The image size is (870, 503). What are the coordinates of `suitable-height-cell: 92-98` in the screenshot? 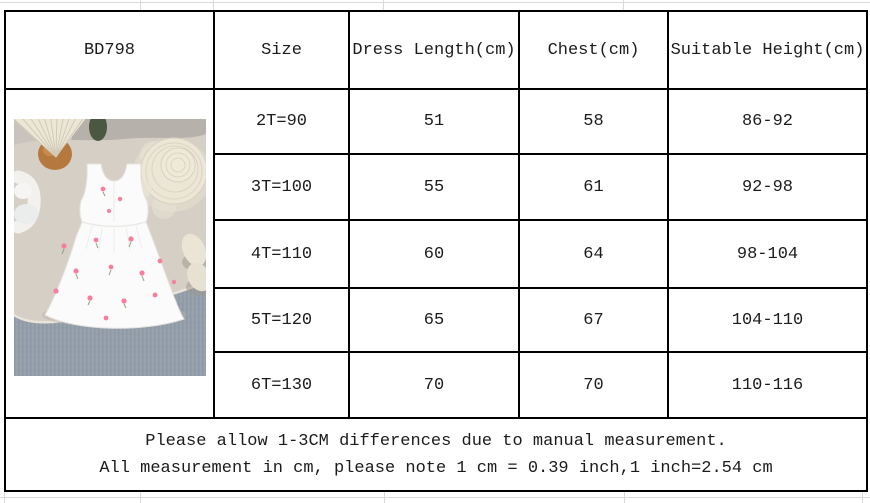 It's located at (767, 187).